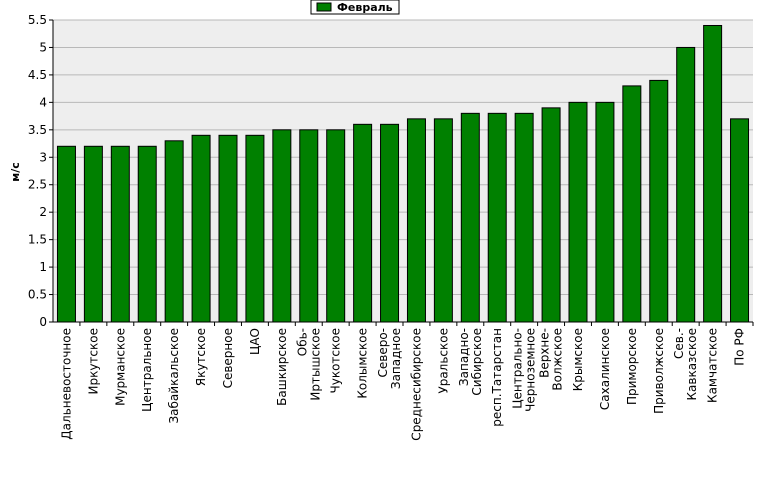 The height and width of the screenshot is (479, 777). I want to click on x-tick-label: Башкирское, so click(282, 367).